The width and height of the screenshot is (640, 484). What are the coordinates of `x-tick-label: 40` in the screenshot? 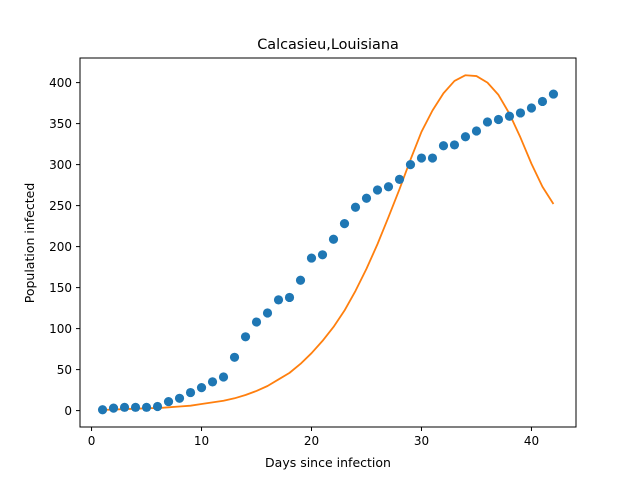 It's located at (531, 441).